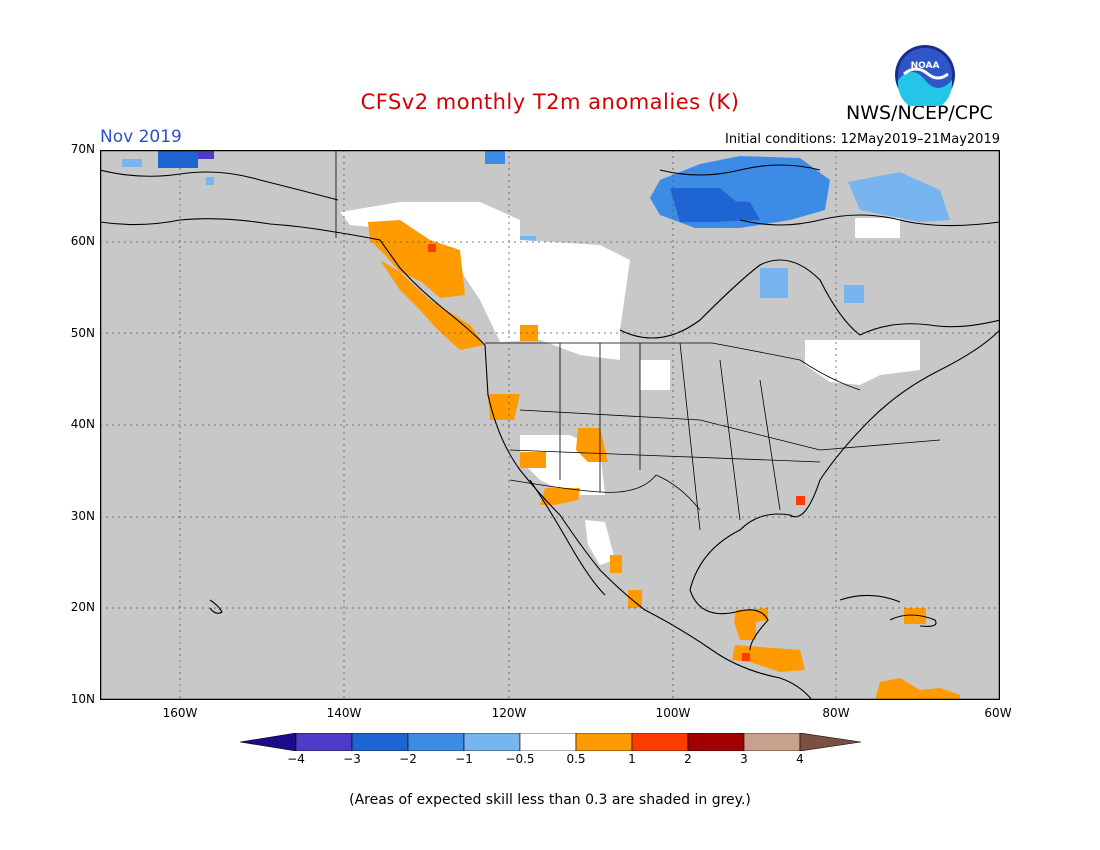  What do you see at coordinates (296, 759) in the screenshot?
I see `colorbar-label: −4` at bounding box center [296, 759].